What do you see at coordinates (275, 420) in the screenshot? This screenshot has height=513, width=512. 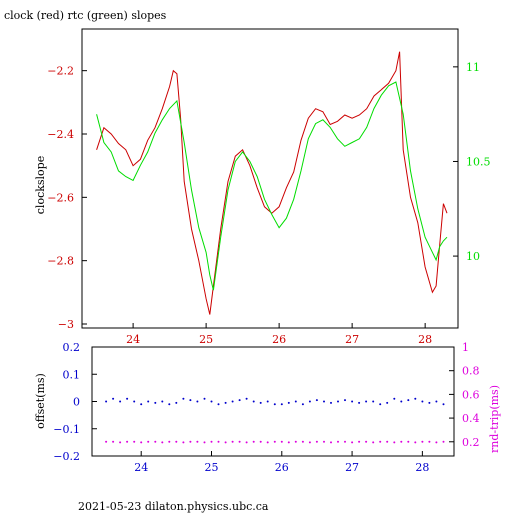 I see `lower-series` at bounding box center [275, 420].